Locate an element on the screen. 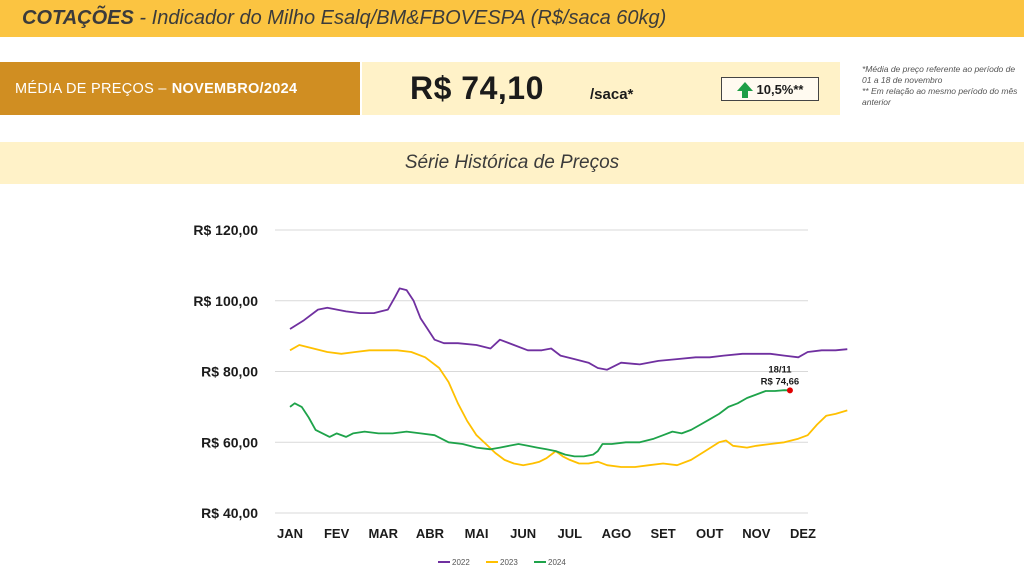  price-box: R$ 74,10 /saca* 10,5%** is located at coordinates (601, 88).